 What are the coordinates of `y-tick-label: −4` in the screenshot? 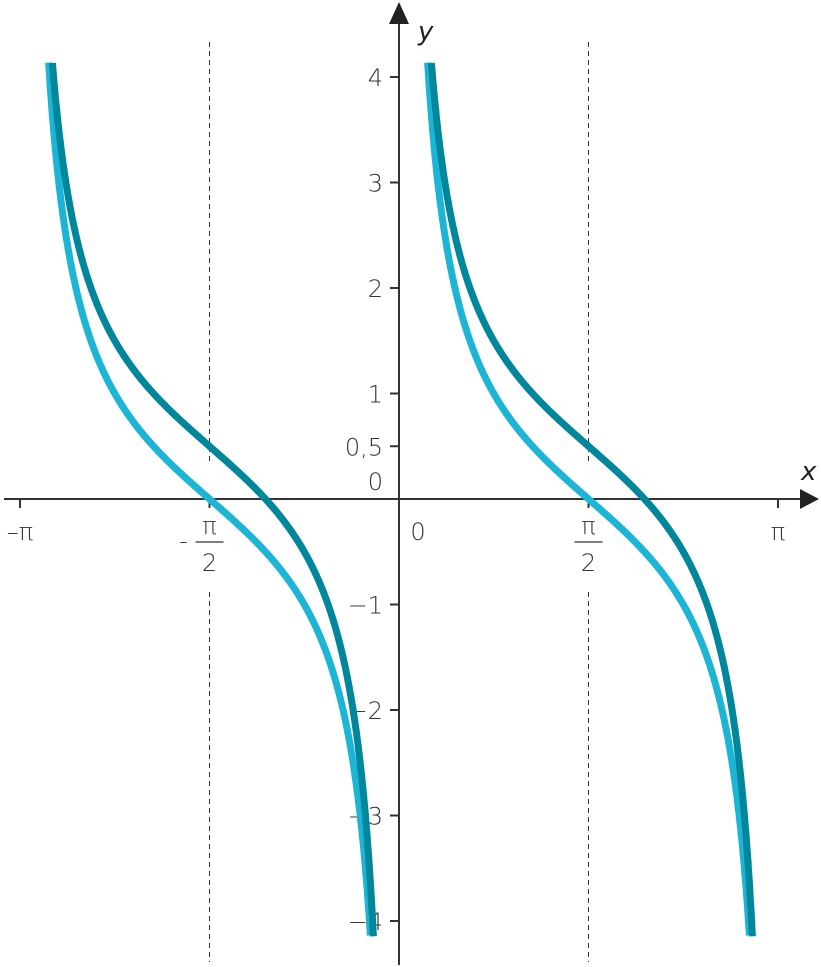 It's located at (365, 922).